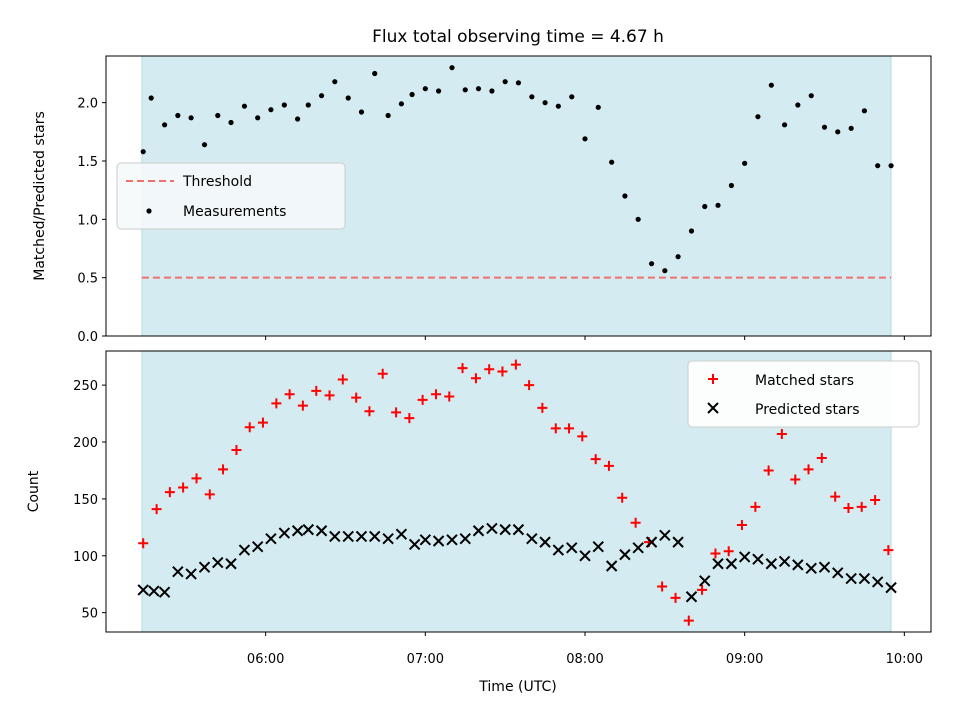 This screenshot has width=960, height=720. What do you see at coordinates (87, 104) in the screenshot?
I see `y-tick-label: 2.0` at bounding box center [87, 104].